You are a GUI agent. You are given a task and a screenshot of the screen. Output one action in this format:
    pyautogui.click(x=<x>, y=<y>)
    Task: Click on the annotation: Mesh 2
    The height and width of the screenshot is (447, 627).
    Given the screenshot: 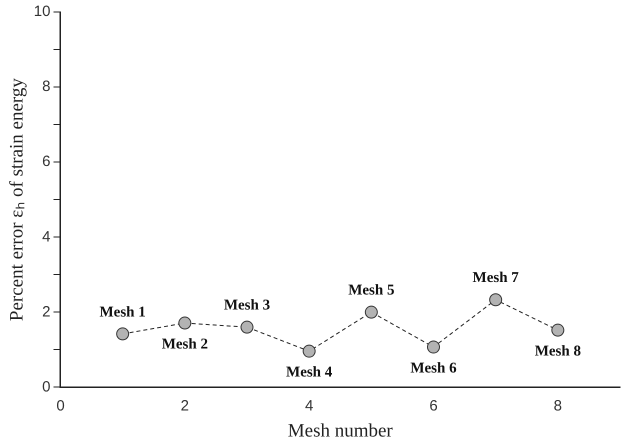 What is the action you would take?
    pyautogui.click(x=185, y=344)
    